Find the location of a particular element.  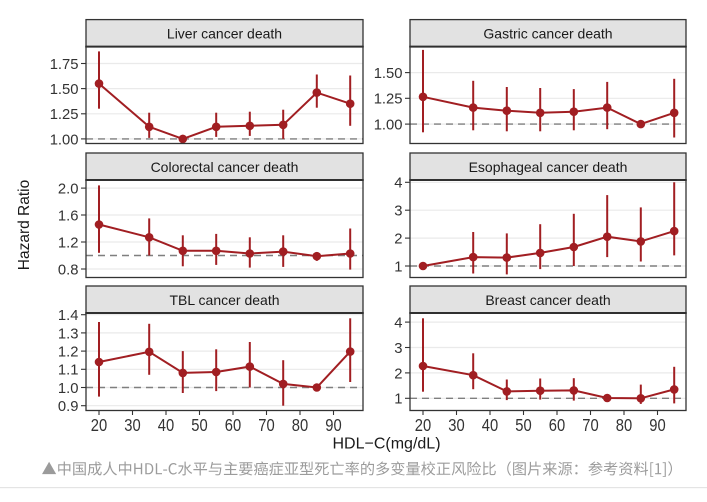

svg-text: Esophageal cancer death is located at coordinates (548, 167).